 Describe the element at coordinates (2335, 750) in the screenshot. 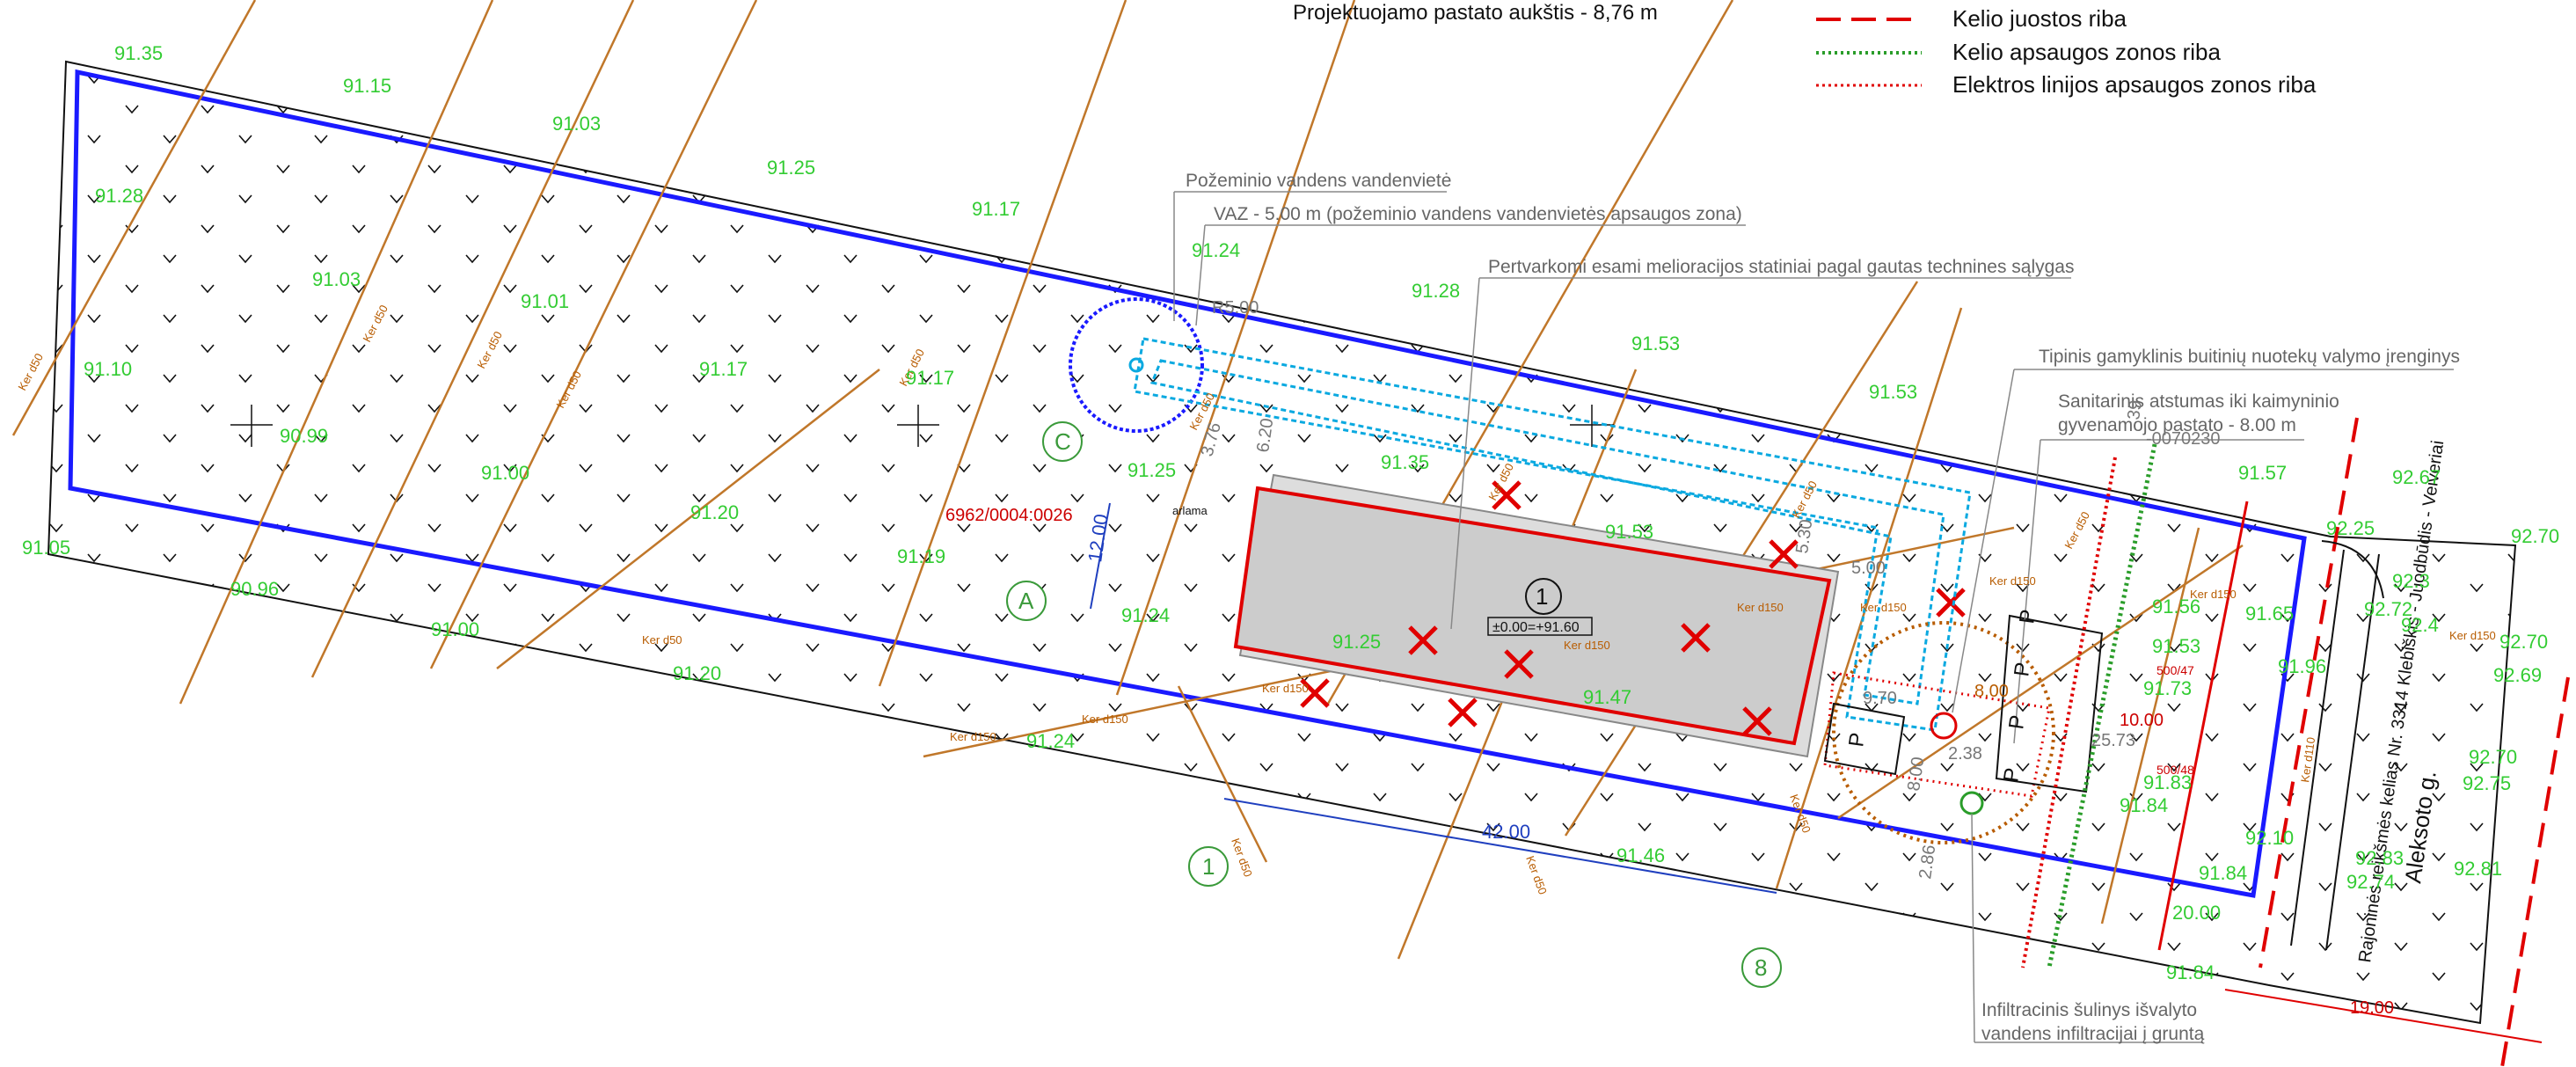

I see `road-edge-hatch` at that location.